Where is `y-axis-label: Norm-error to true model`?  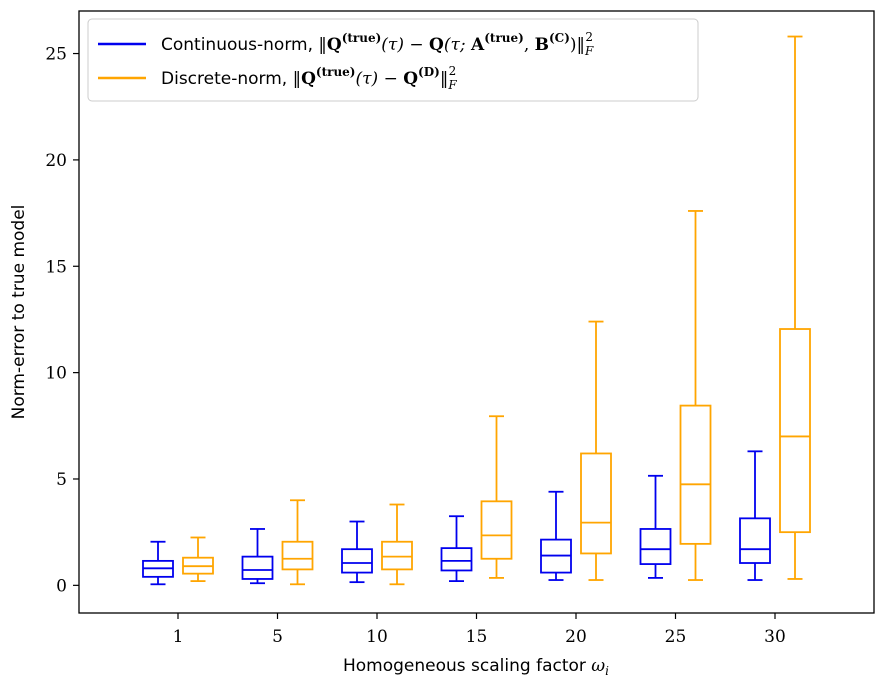 y-axis-label: Norm-error to true model is located at coordinates (19, 312).